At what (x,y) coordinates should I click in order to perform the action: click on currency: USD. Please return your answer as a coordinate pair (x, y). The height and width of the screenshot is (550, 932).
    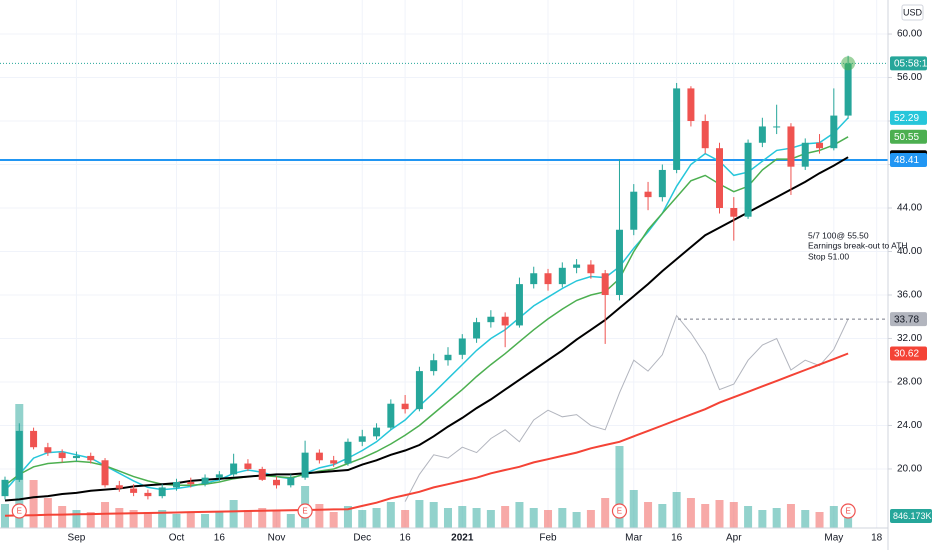
    Looking at the image, I should click on (913, 12).